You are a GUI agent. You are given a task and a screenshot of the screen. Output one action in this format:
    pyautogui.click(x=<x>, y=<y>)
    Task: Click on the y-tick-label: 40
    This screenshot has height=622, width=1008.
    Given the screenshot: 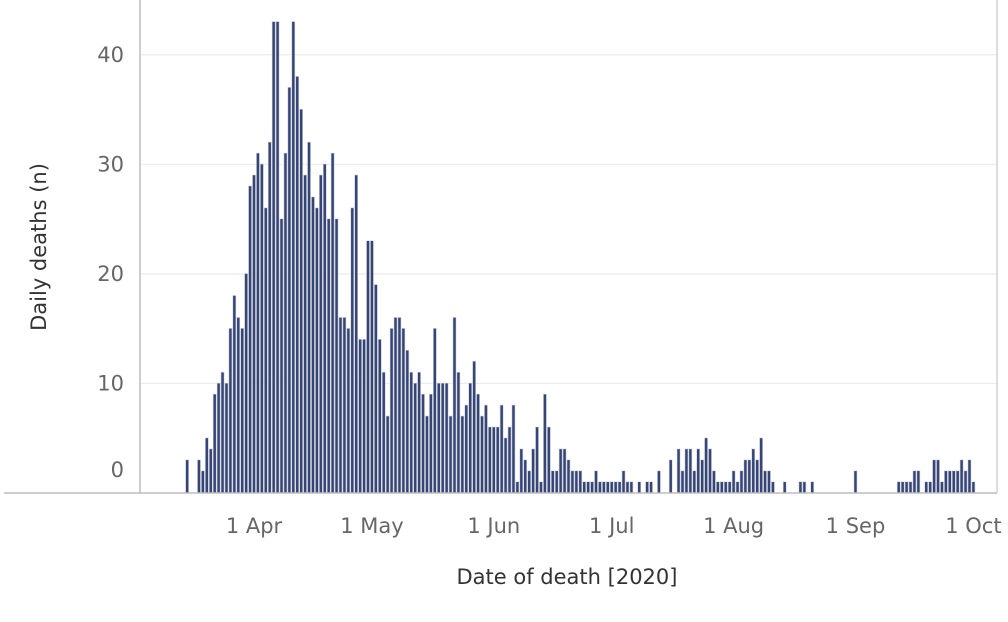 What is the action you would take?
    pyautogui.click(x=110, y=55)
    